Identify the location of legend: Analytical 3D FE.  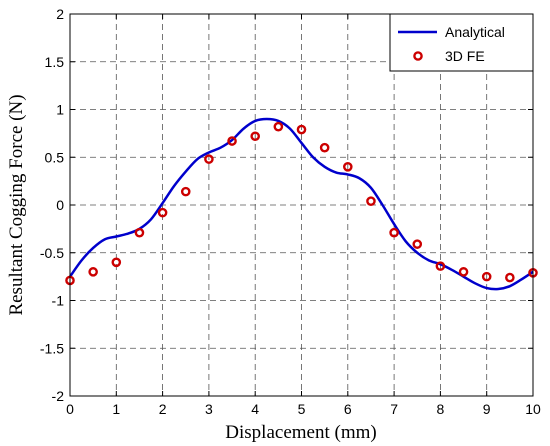
(461, 42).